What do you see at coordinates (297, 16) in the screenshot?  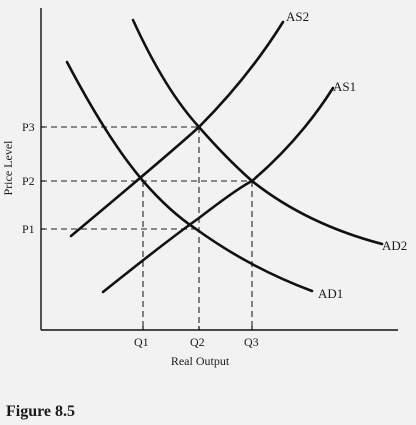 I see `as2-label: AS2` at bounding box center [297, 16].